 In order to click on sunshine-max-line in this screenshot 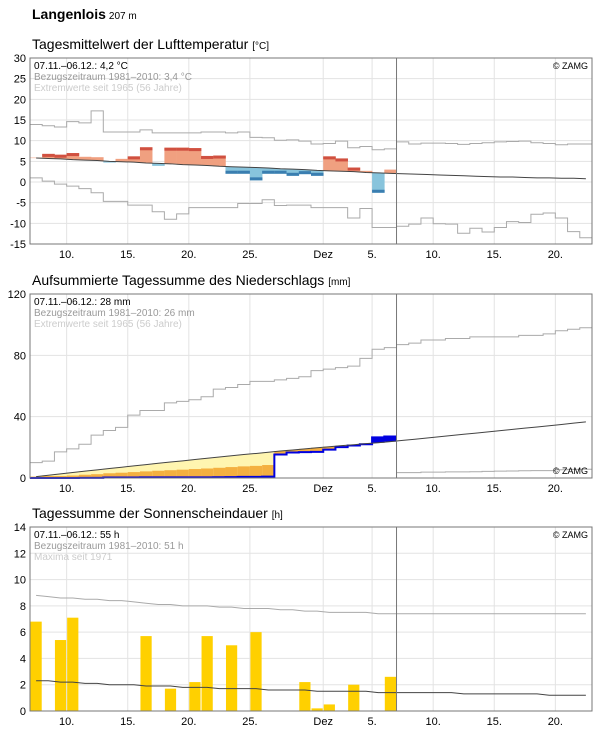, I will do `click(311, 604)`.